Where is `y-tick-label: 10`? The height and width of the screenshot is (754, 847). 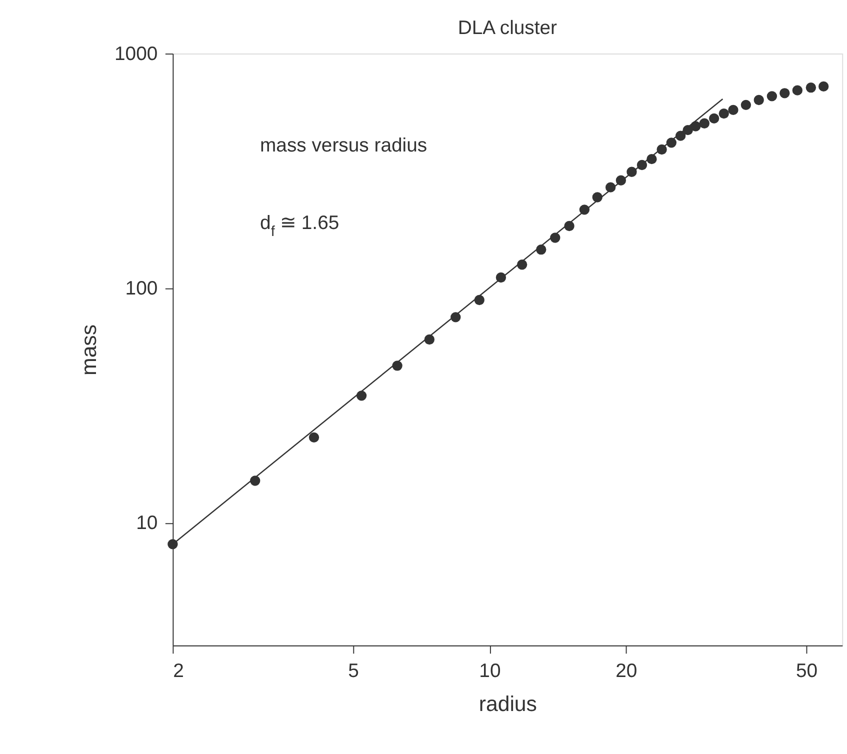 y-tick-label: 10 is located at coordinates (147, 523).